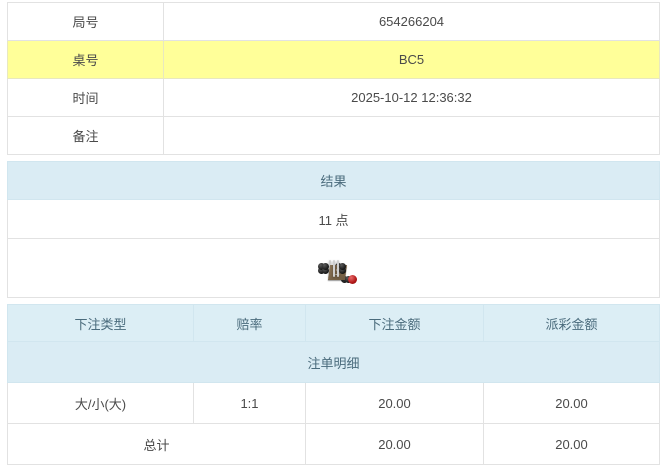 The height and width of the screenshot is (465, 667). I want to click on info-row-round-number: 局号 654266204, so click(333, 21).